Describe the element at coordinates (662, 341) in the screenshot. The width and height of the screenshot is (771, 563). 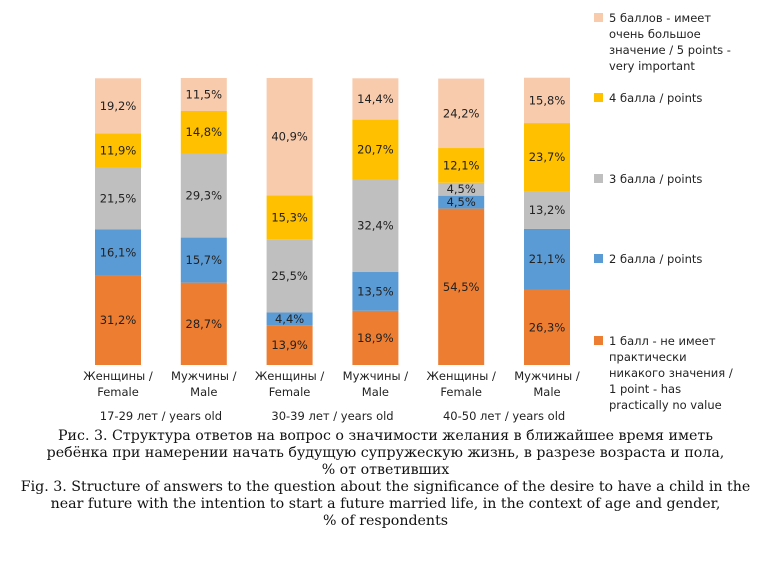
I see `legend-label: 1 балл - не имеет` at that location.